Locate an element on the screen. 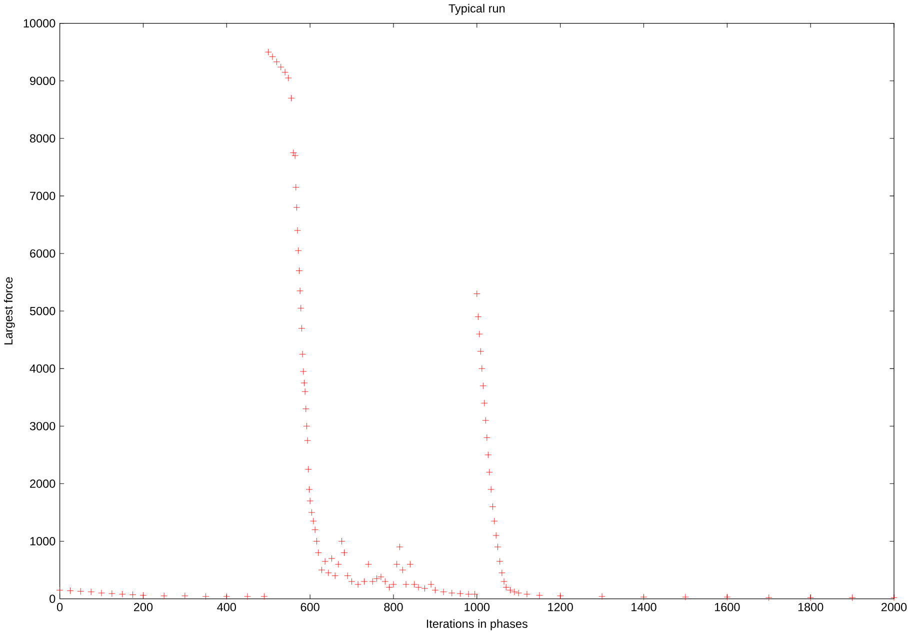  y-axis-title: Largest force is located at coordinates (9, 310).